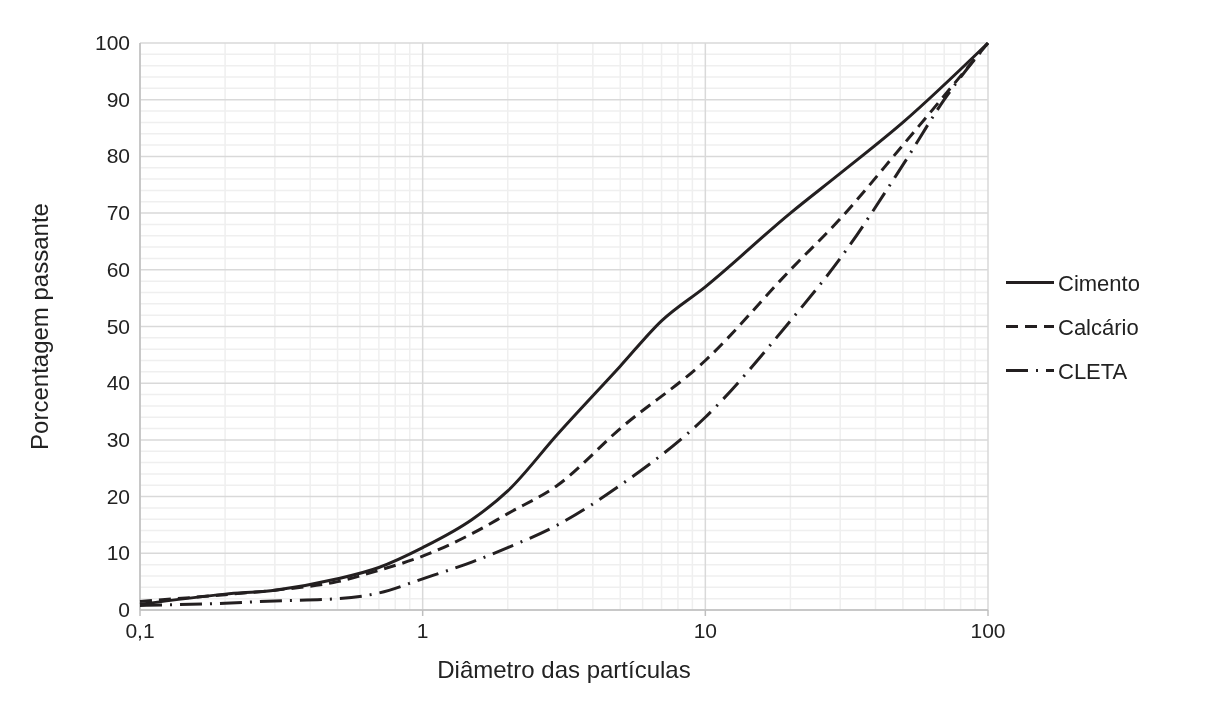  I want to click on y-tick-label: 90, so click(118, 99).